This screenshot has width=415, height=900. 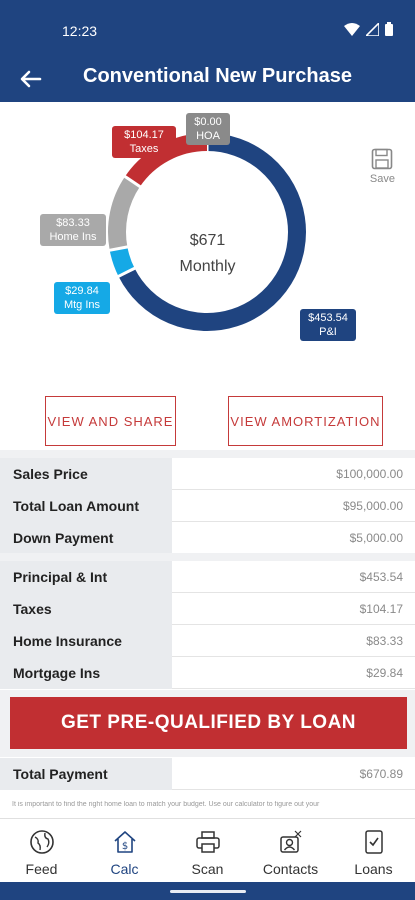 I want to click on save-icon, so click(x=382, y=159).